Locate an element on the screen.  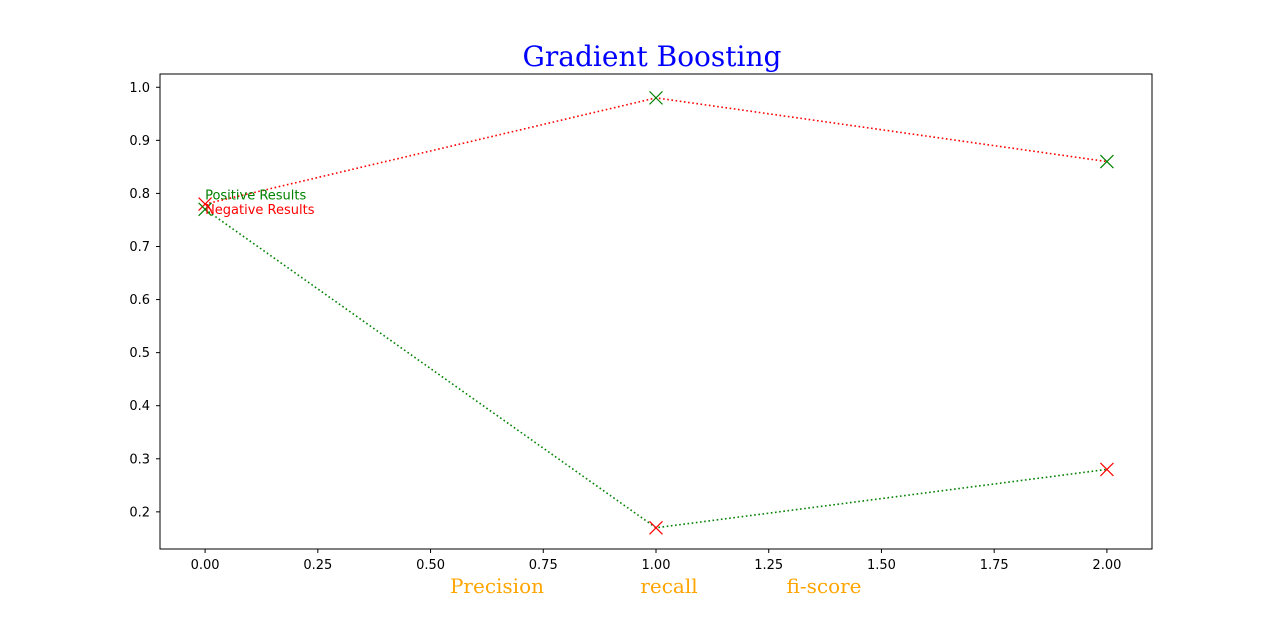
y-tick-label: 0.2 is located at coordinates (139, 512).